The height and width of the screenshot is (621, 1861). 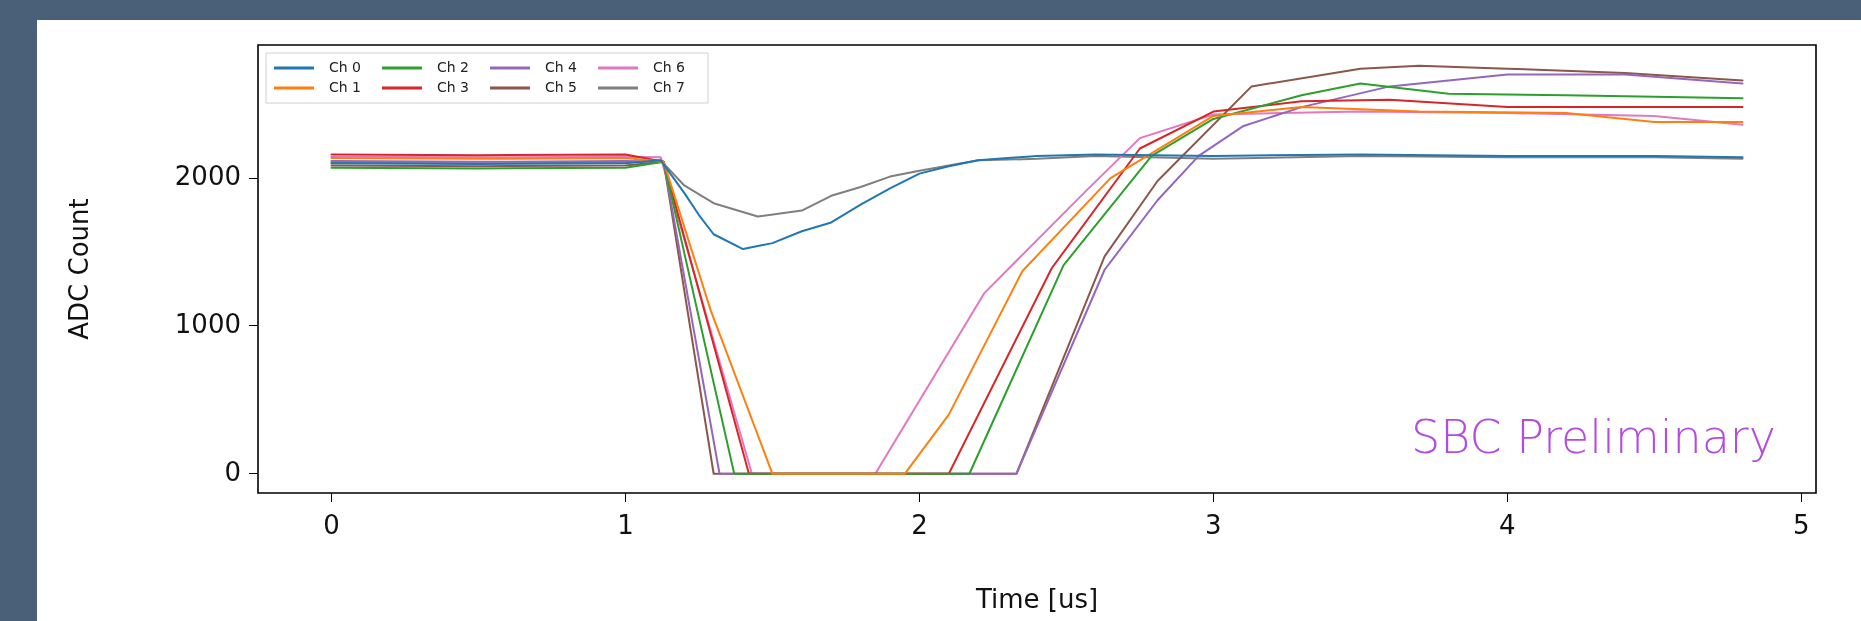 What do you see at coordinates (79, 269) in the screenshot?
I see `y-axis-title: ADC Count` at bounding box center [79, 269].